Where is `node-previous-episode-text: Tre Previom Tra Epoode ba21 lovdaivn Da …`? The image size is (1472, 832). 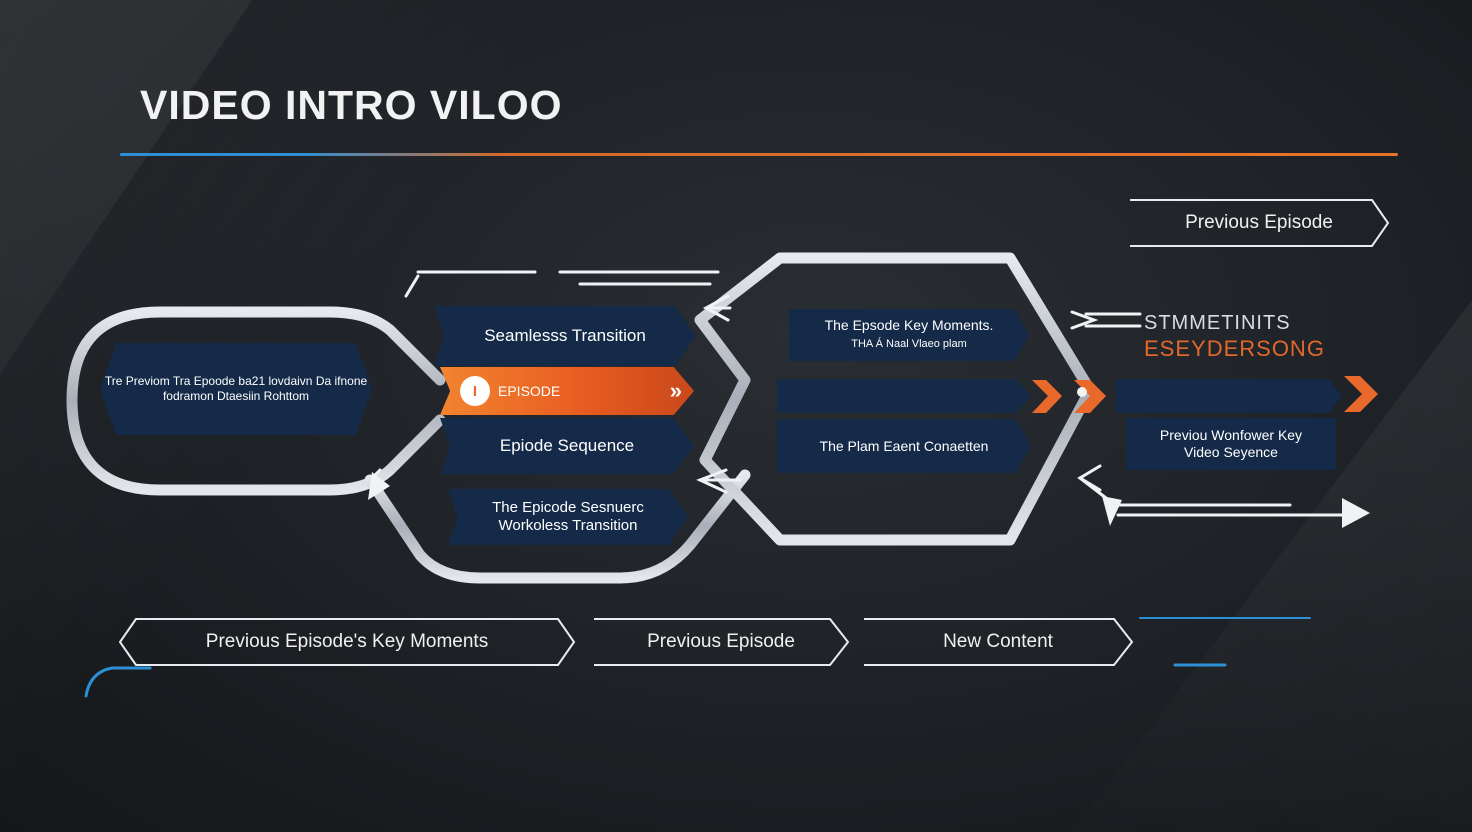 node-previous-episode-text: Tre Previom Tra Epoode ba21 lovdaivn Da … is located at coordinates (236, 388).